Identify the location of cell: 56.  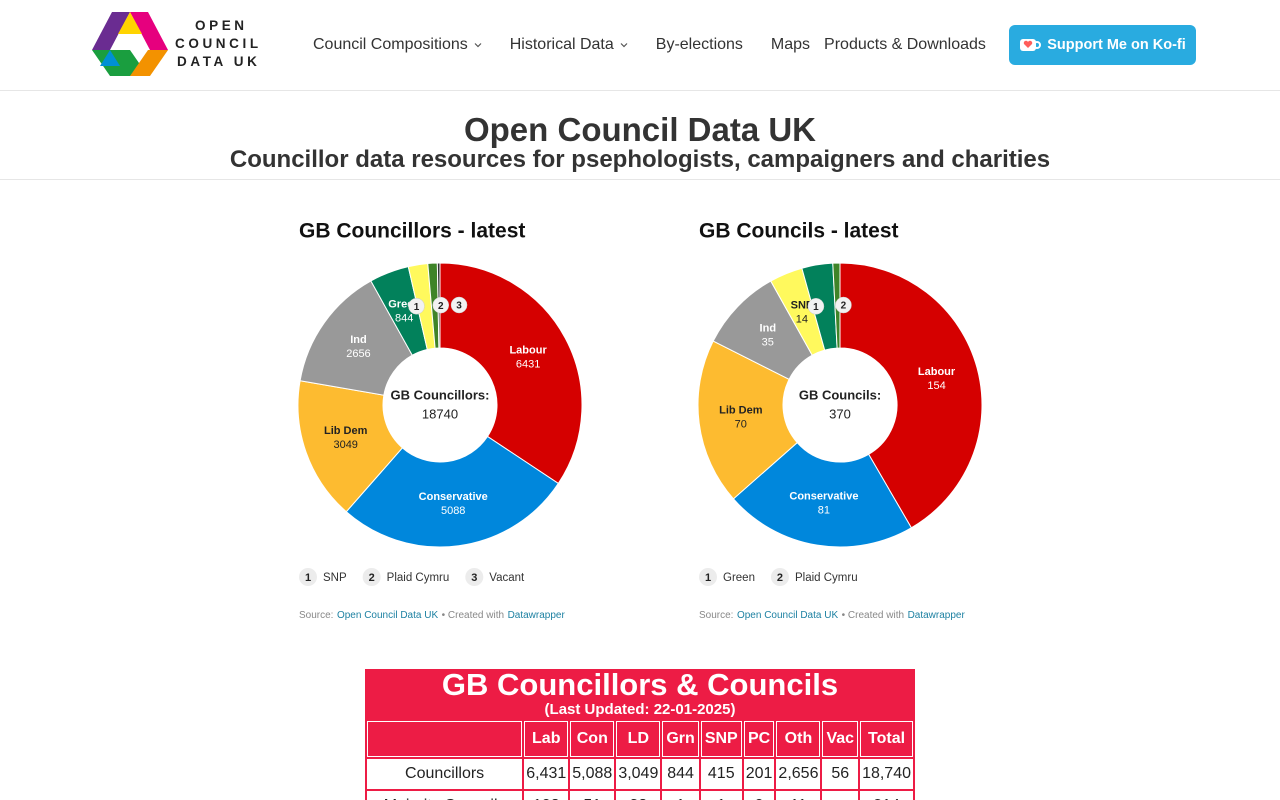
(840, 774).